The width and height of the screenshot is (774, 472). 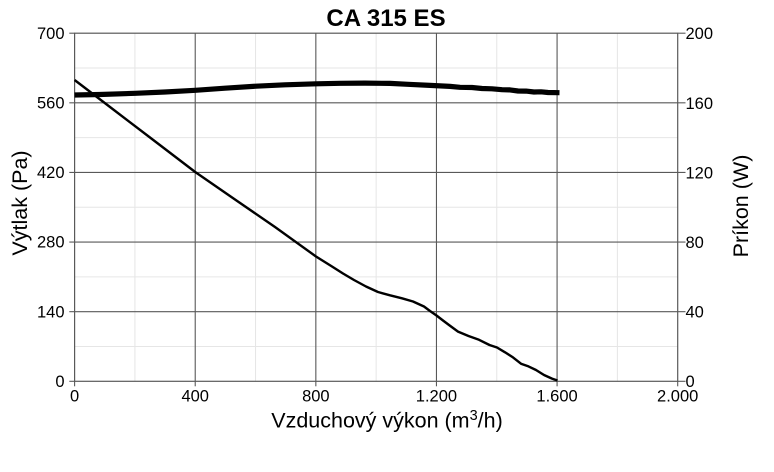 I want to click on svg-text: 1.200, so click(x=436, y=396).